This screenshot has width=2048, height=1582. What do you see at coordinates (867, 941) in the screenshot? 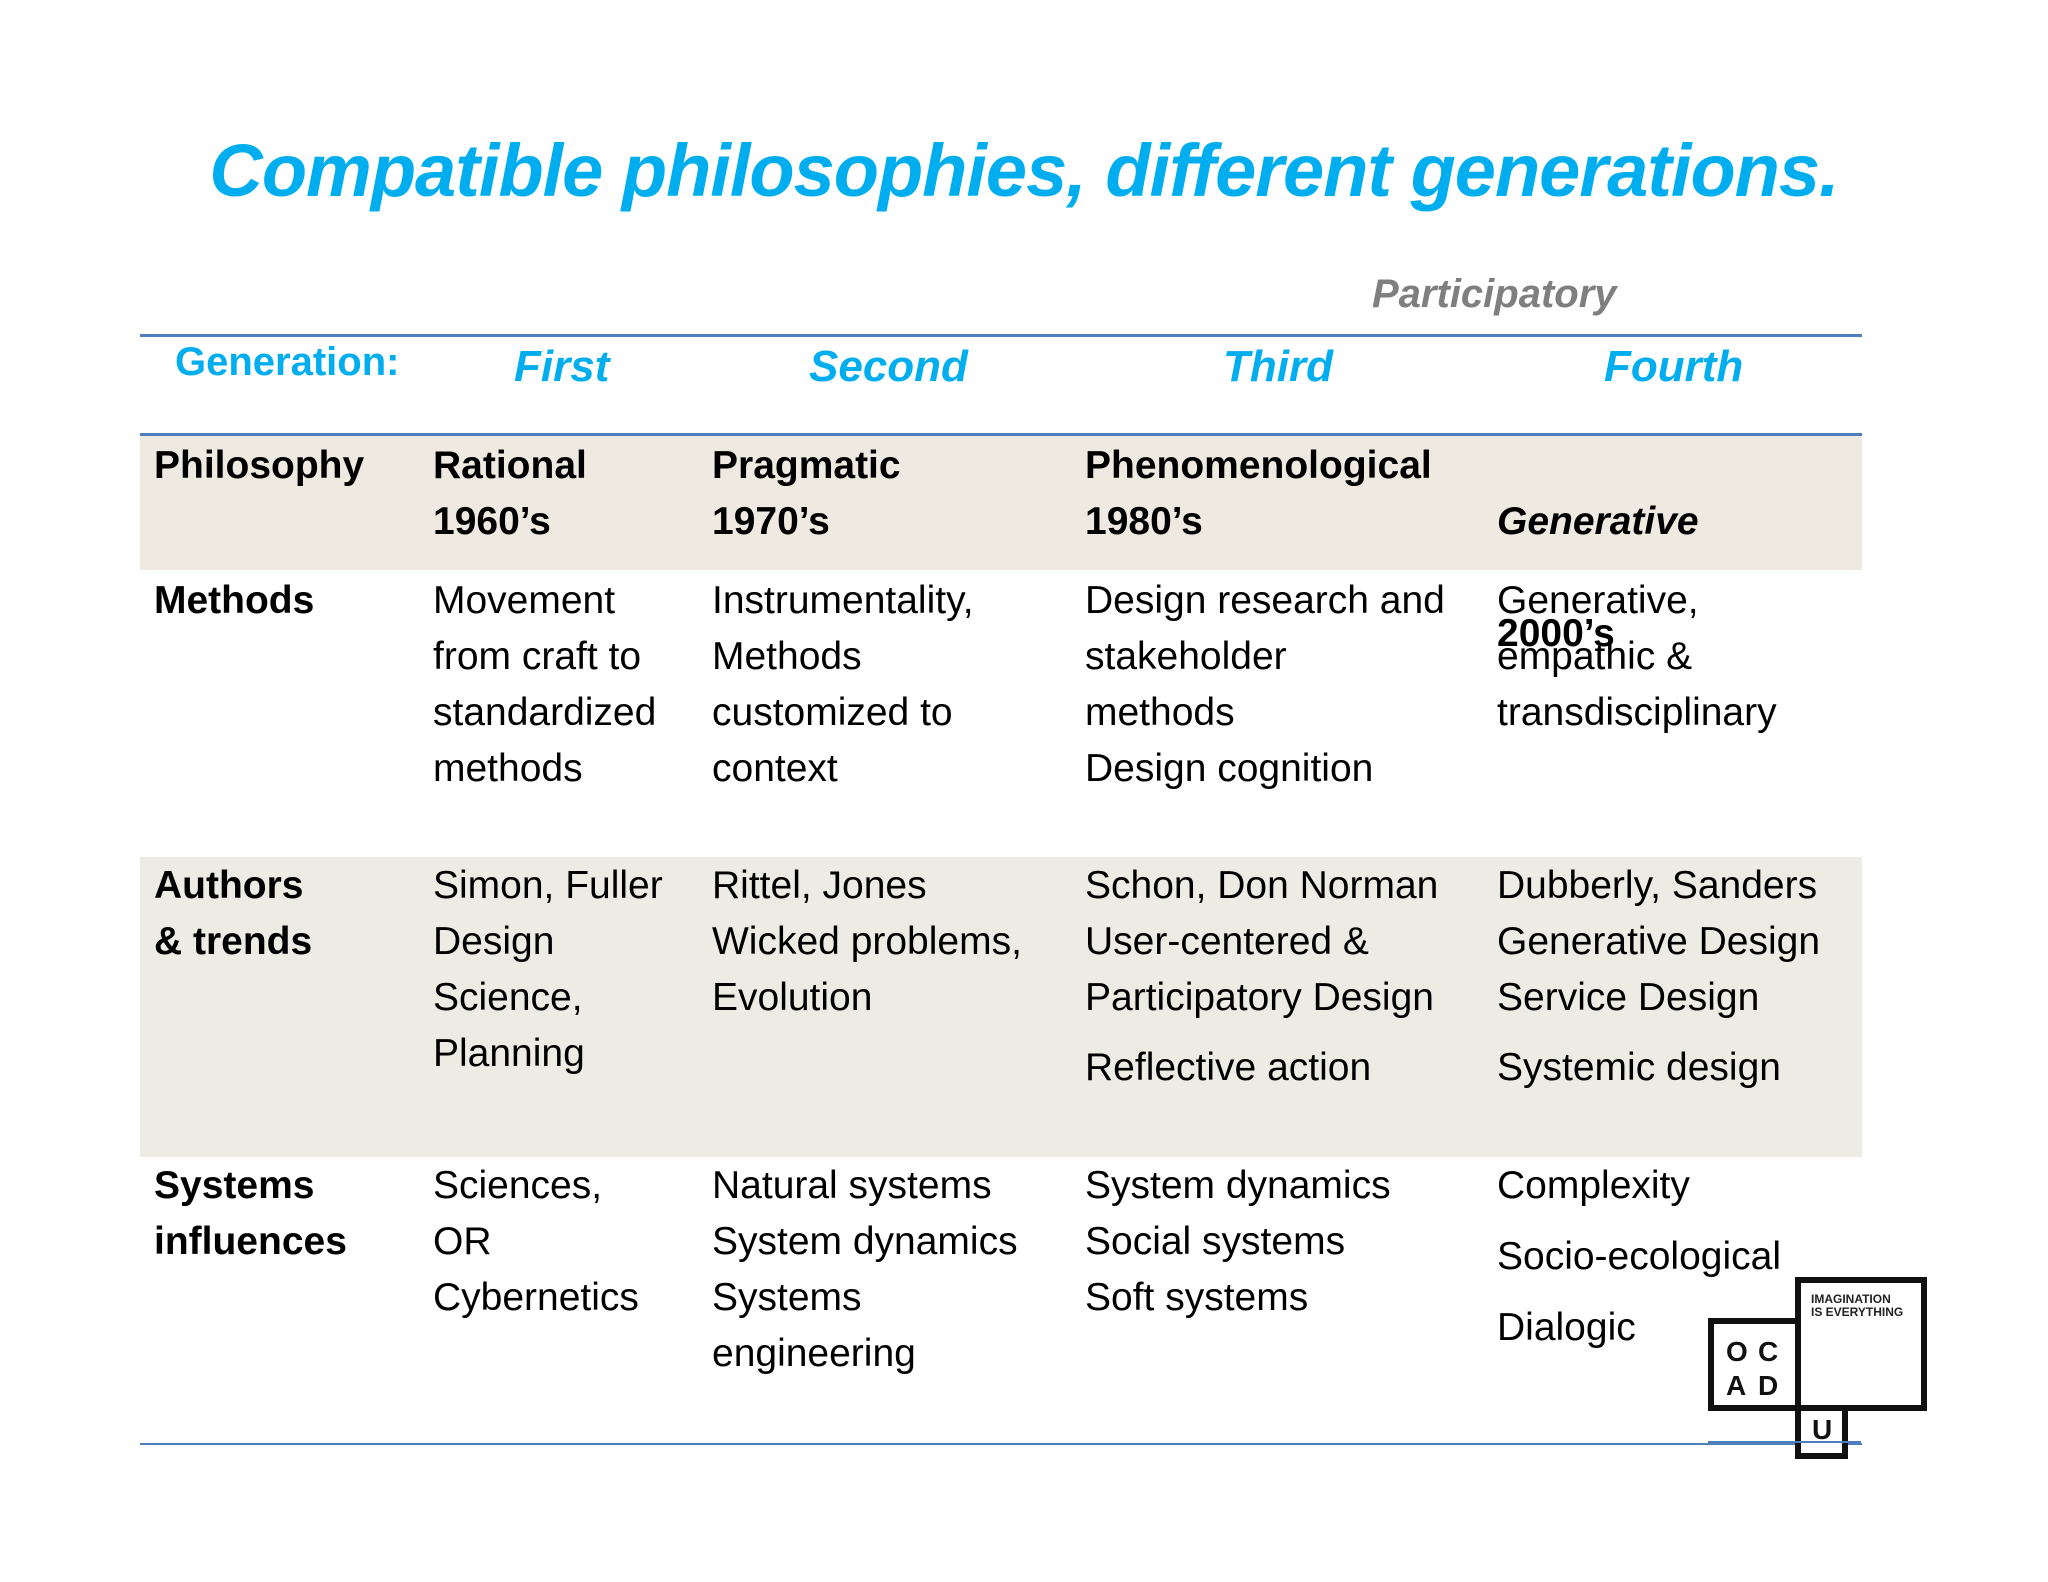
I see `cell-authors-second: Rittel, Jones Wicked problems, Evolution` at bounding box center [867, 941].